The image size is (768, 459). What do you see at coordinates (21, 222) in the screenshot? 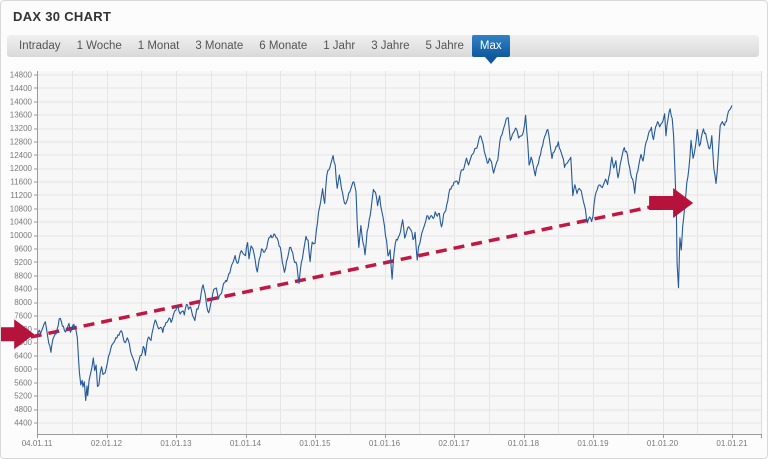
I see `svg-text: 10400` at bounding box center [21, 222].